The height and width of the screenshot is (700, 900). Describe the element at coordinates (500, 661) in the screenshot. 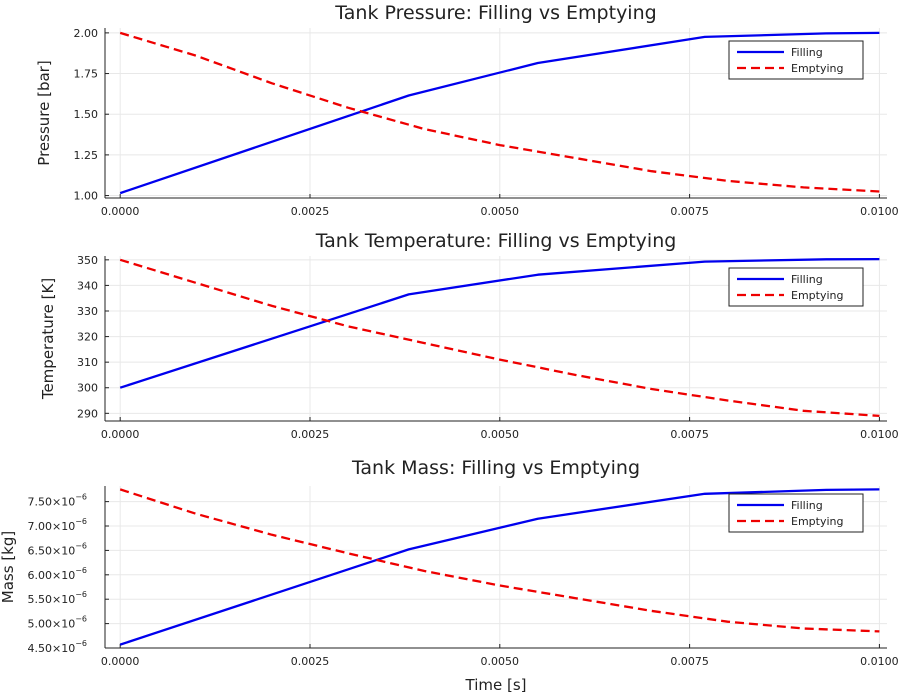

I see `mass-xtick-label-2: 0.0050` at that location.